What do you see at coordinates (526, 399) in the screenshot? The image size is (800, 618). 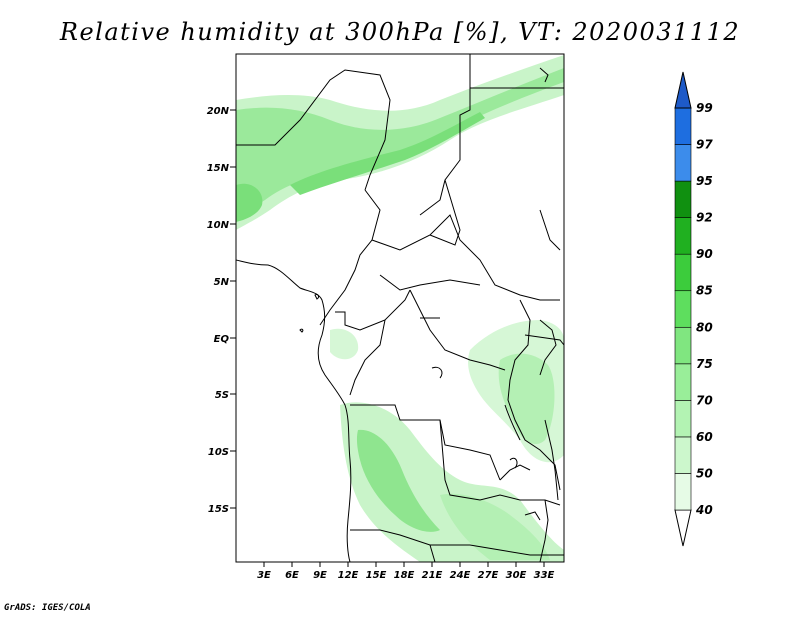 I see `humidity-band-east-core` at bounding box center [526, 399].